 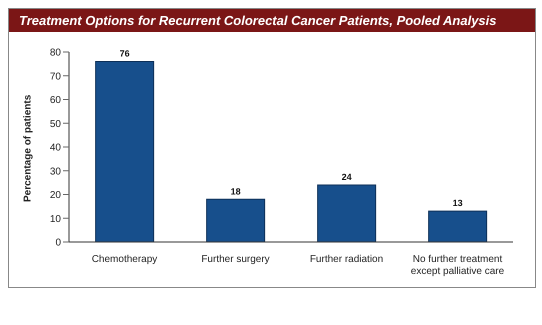 What do you see at coordinates (56, 148) in the screenshot?
I see `y-tick-label: 40` at bounding box center [56, 148].